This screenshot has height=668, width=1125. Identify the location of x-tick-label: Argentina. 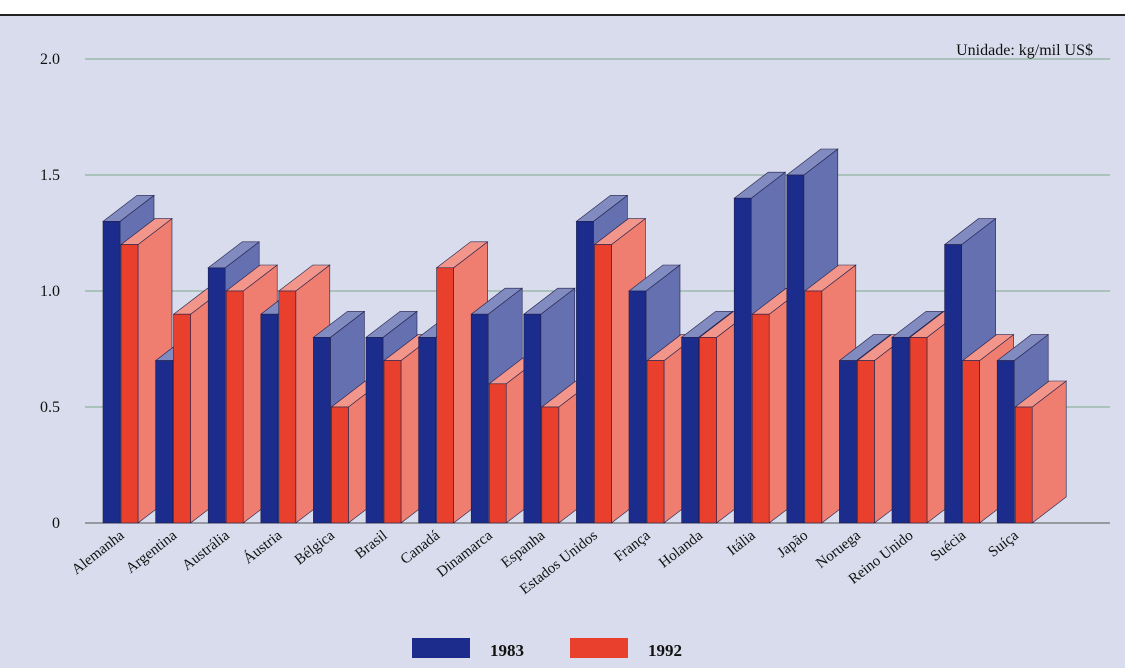
(151, 552).